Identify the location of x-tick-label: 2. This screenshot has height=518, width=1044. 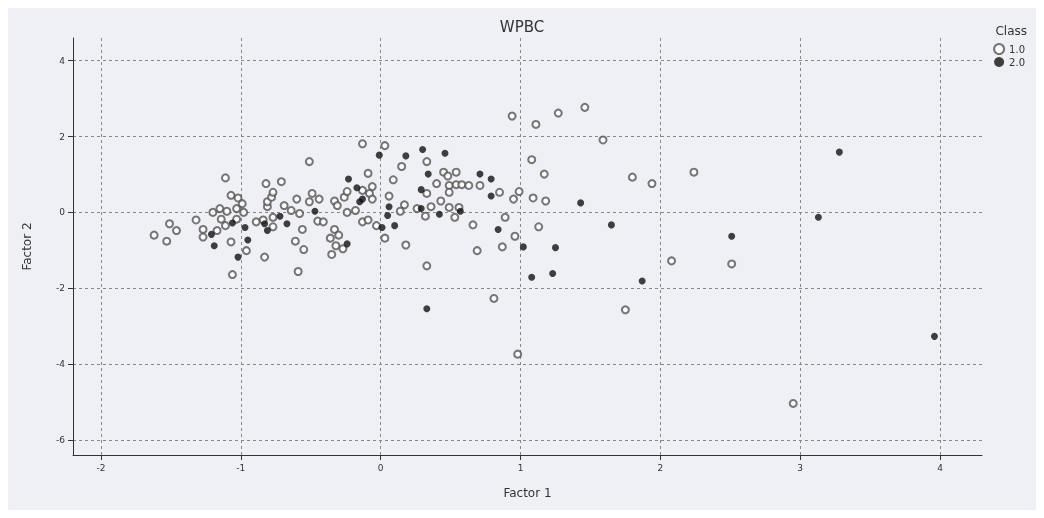
(660, 467).